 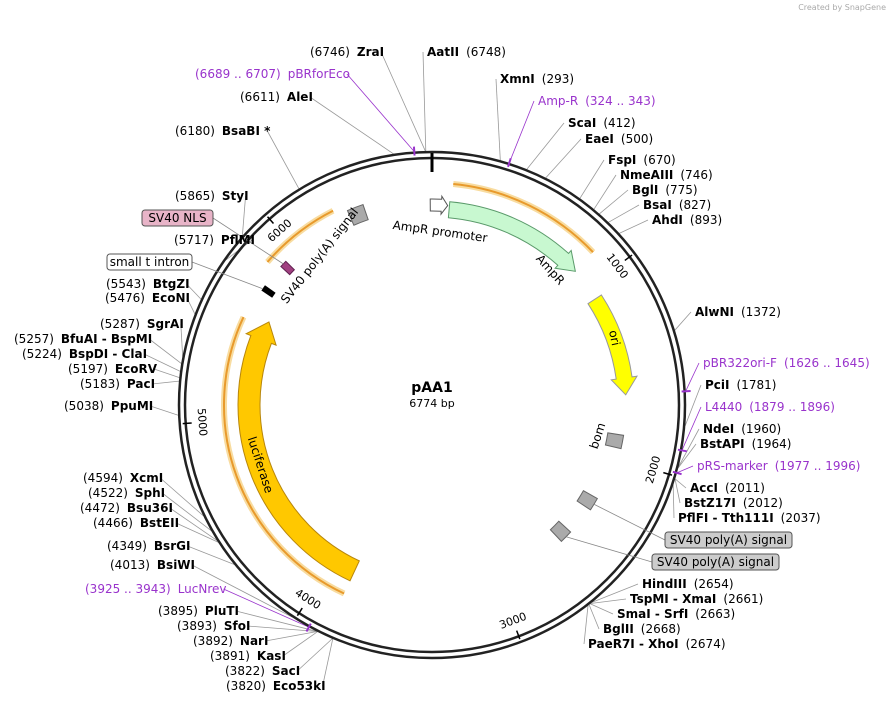 I want to click on label-name: pBR322ori-F, so click(x=740, y=363).